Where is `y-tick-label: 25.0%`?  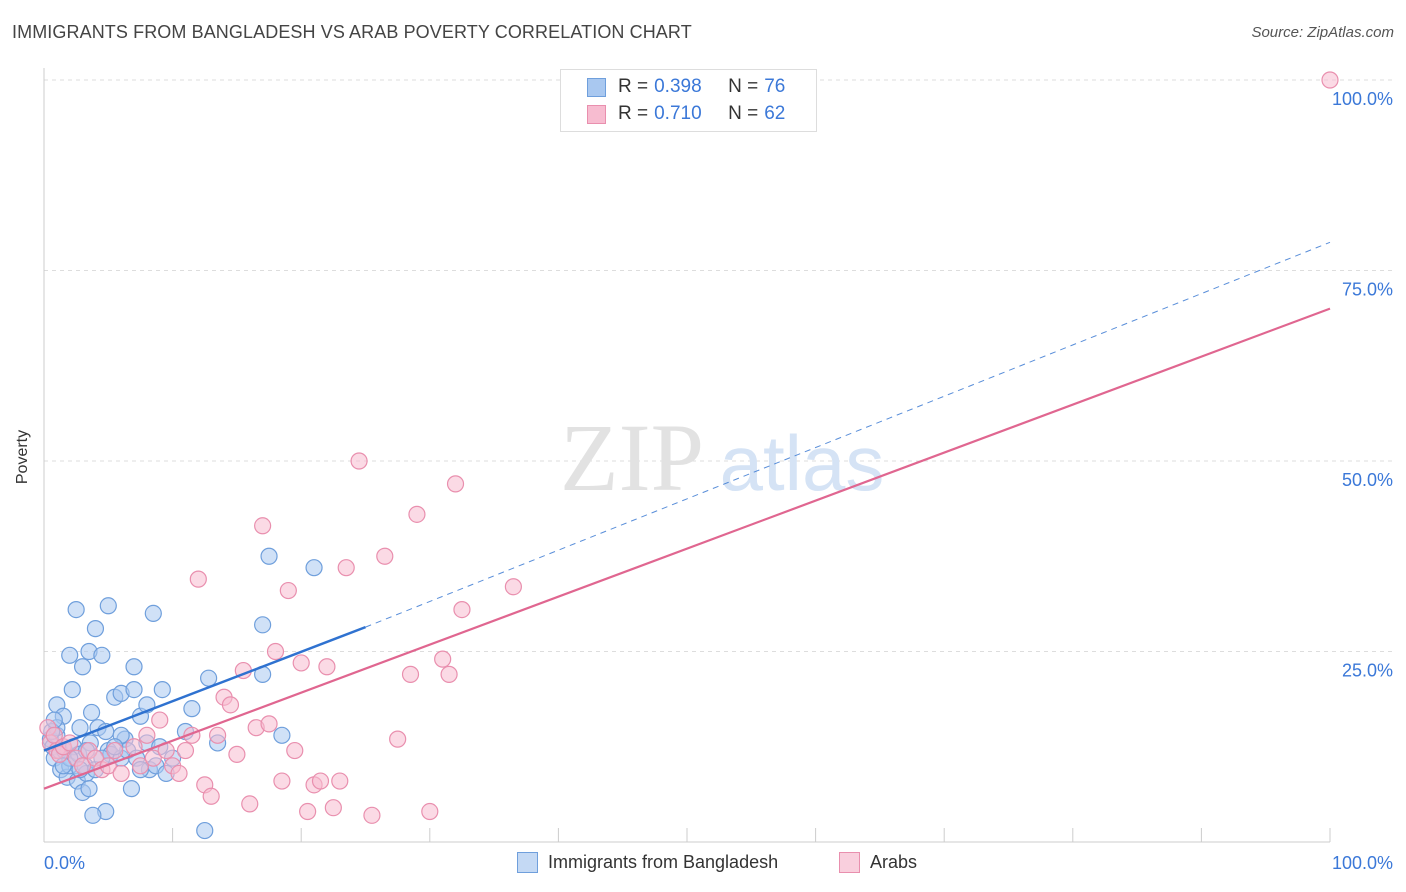
y-tick-label: 25.0% is located at coordinates (1367, 671).